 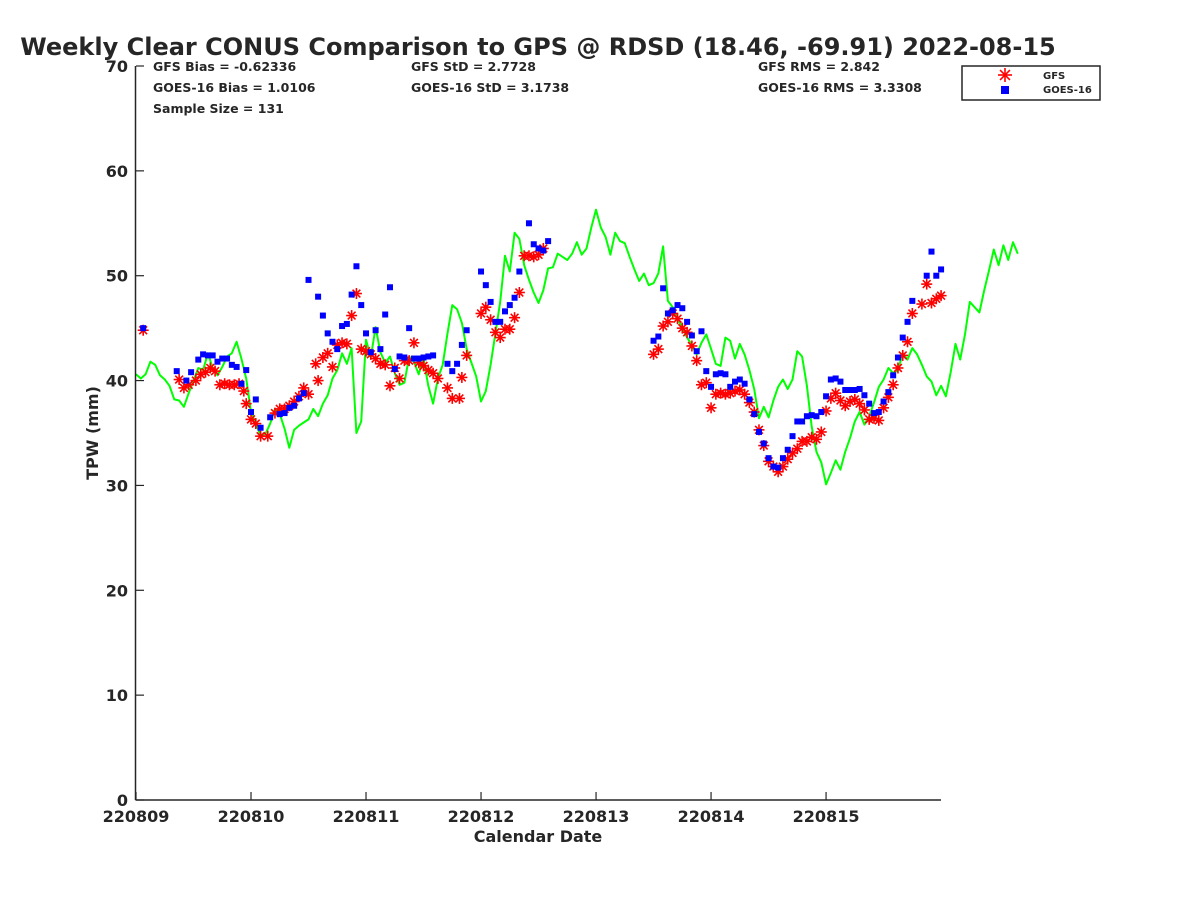 I want to click on gfs-std-stat: GFS StD = 2.7728, so click(x=473, y=66).